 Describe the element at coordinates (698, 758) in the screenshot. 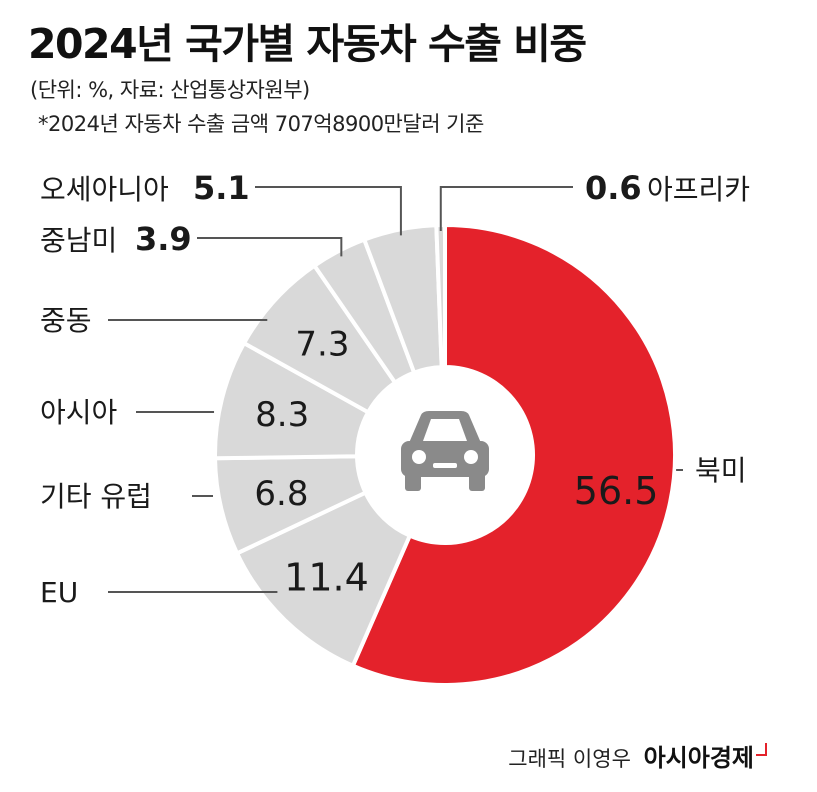

I see `brand-logo: 아시아경제` at that location.